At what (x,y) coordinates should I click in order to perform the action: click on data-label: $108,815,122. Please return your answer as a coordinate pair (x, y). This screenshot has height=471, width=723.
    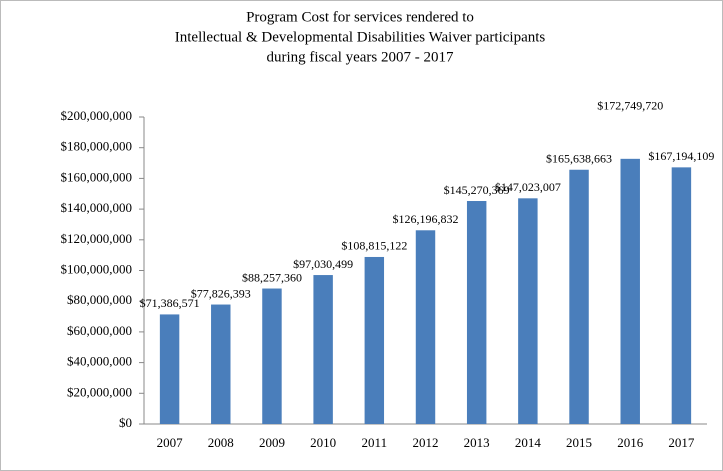
    Looking at the image, I should click on (374, 246).